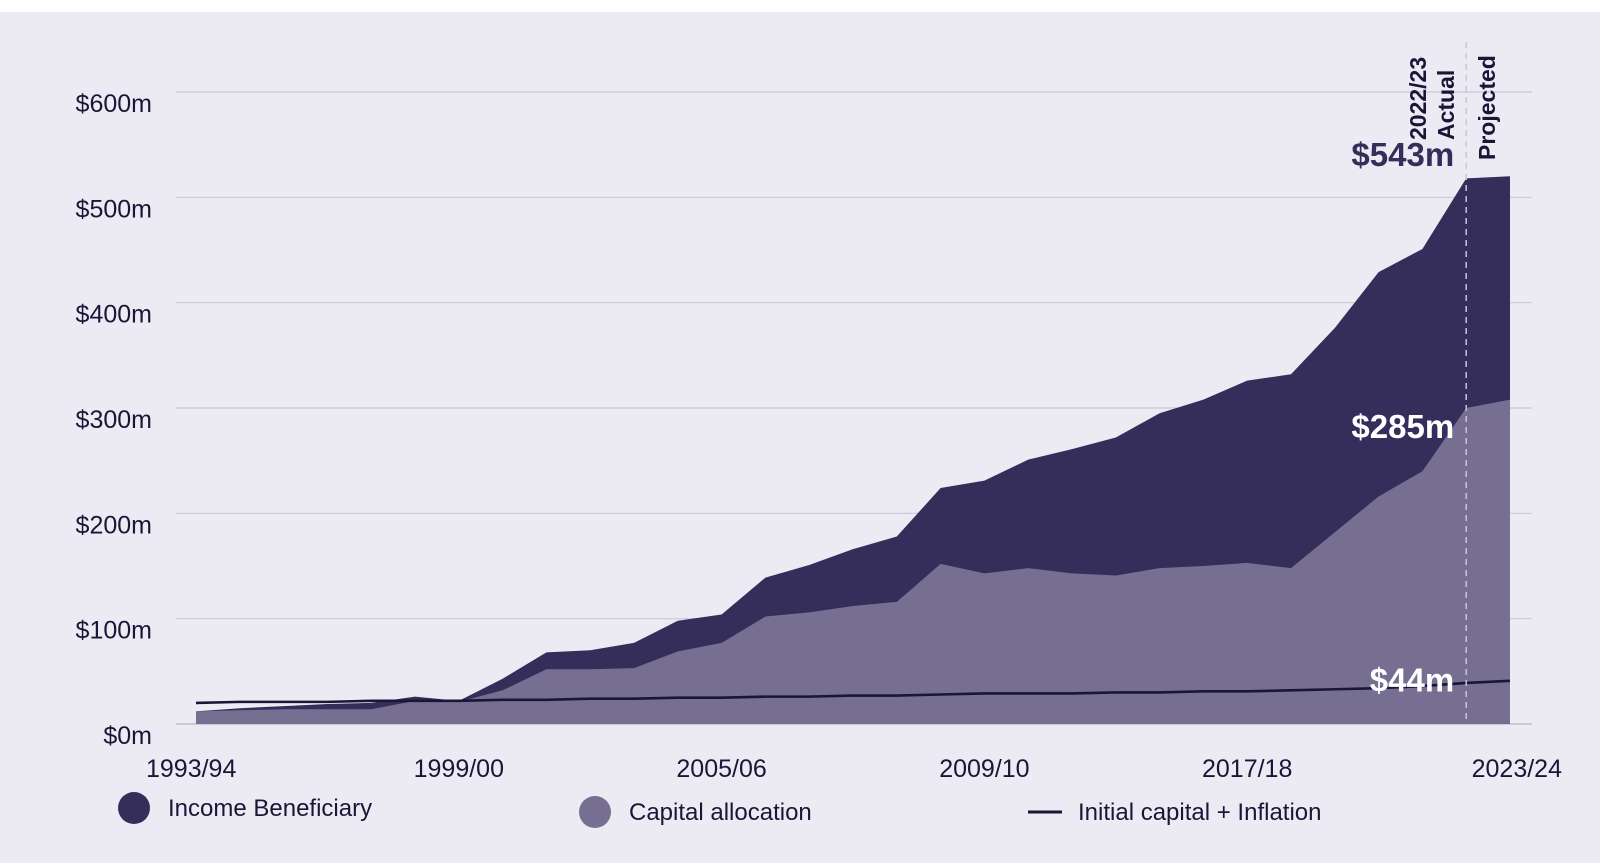  What do you see at coordinates (1517, 769) in the screenshot?
I see `x-tick-label: 2023/24` at bounding box center [1517, 769].